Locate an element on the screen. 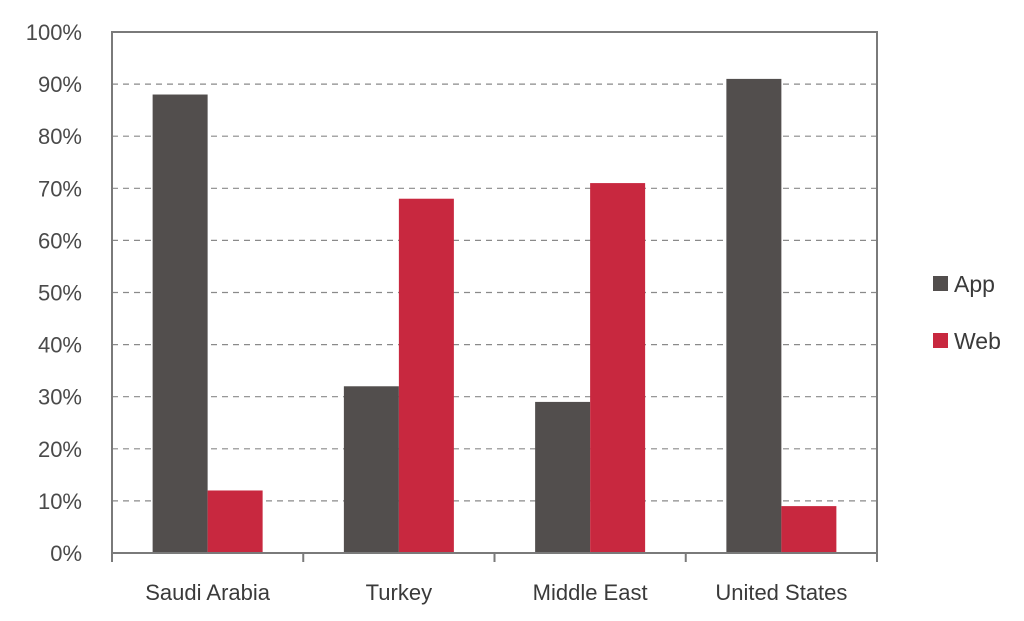  y-axis-ticks: 0% 10% 20% 30% 40% 50% 60% 70% 80% 90% 100% is located at coordinates (54, 293).